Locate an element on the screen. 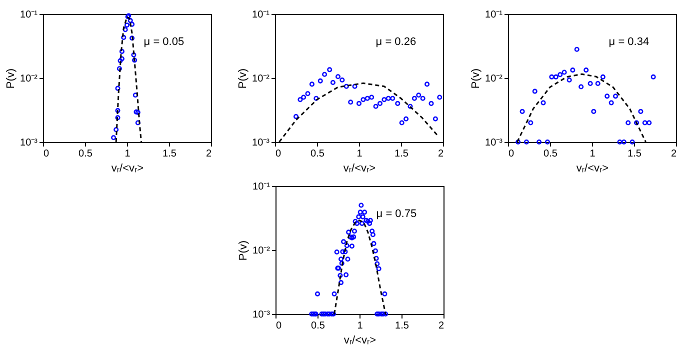 The image size is (684, 356). annotation: μ = 0.75 is located at coordinates (396, 214).